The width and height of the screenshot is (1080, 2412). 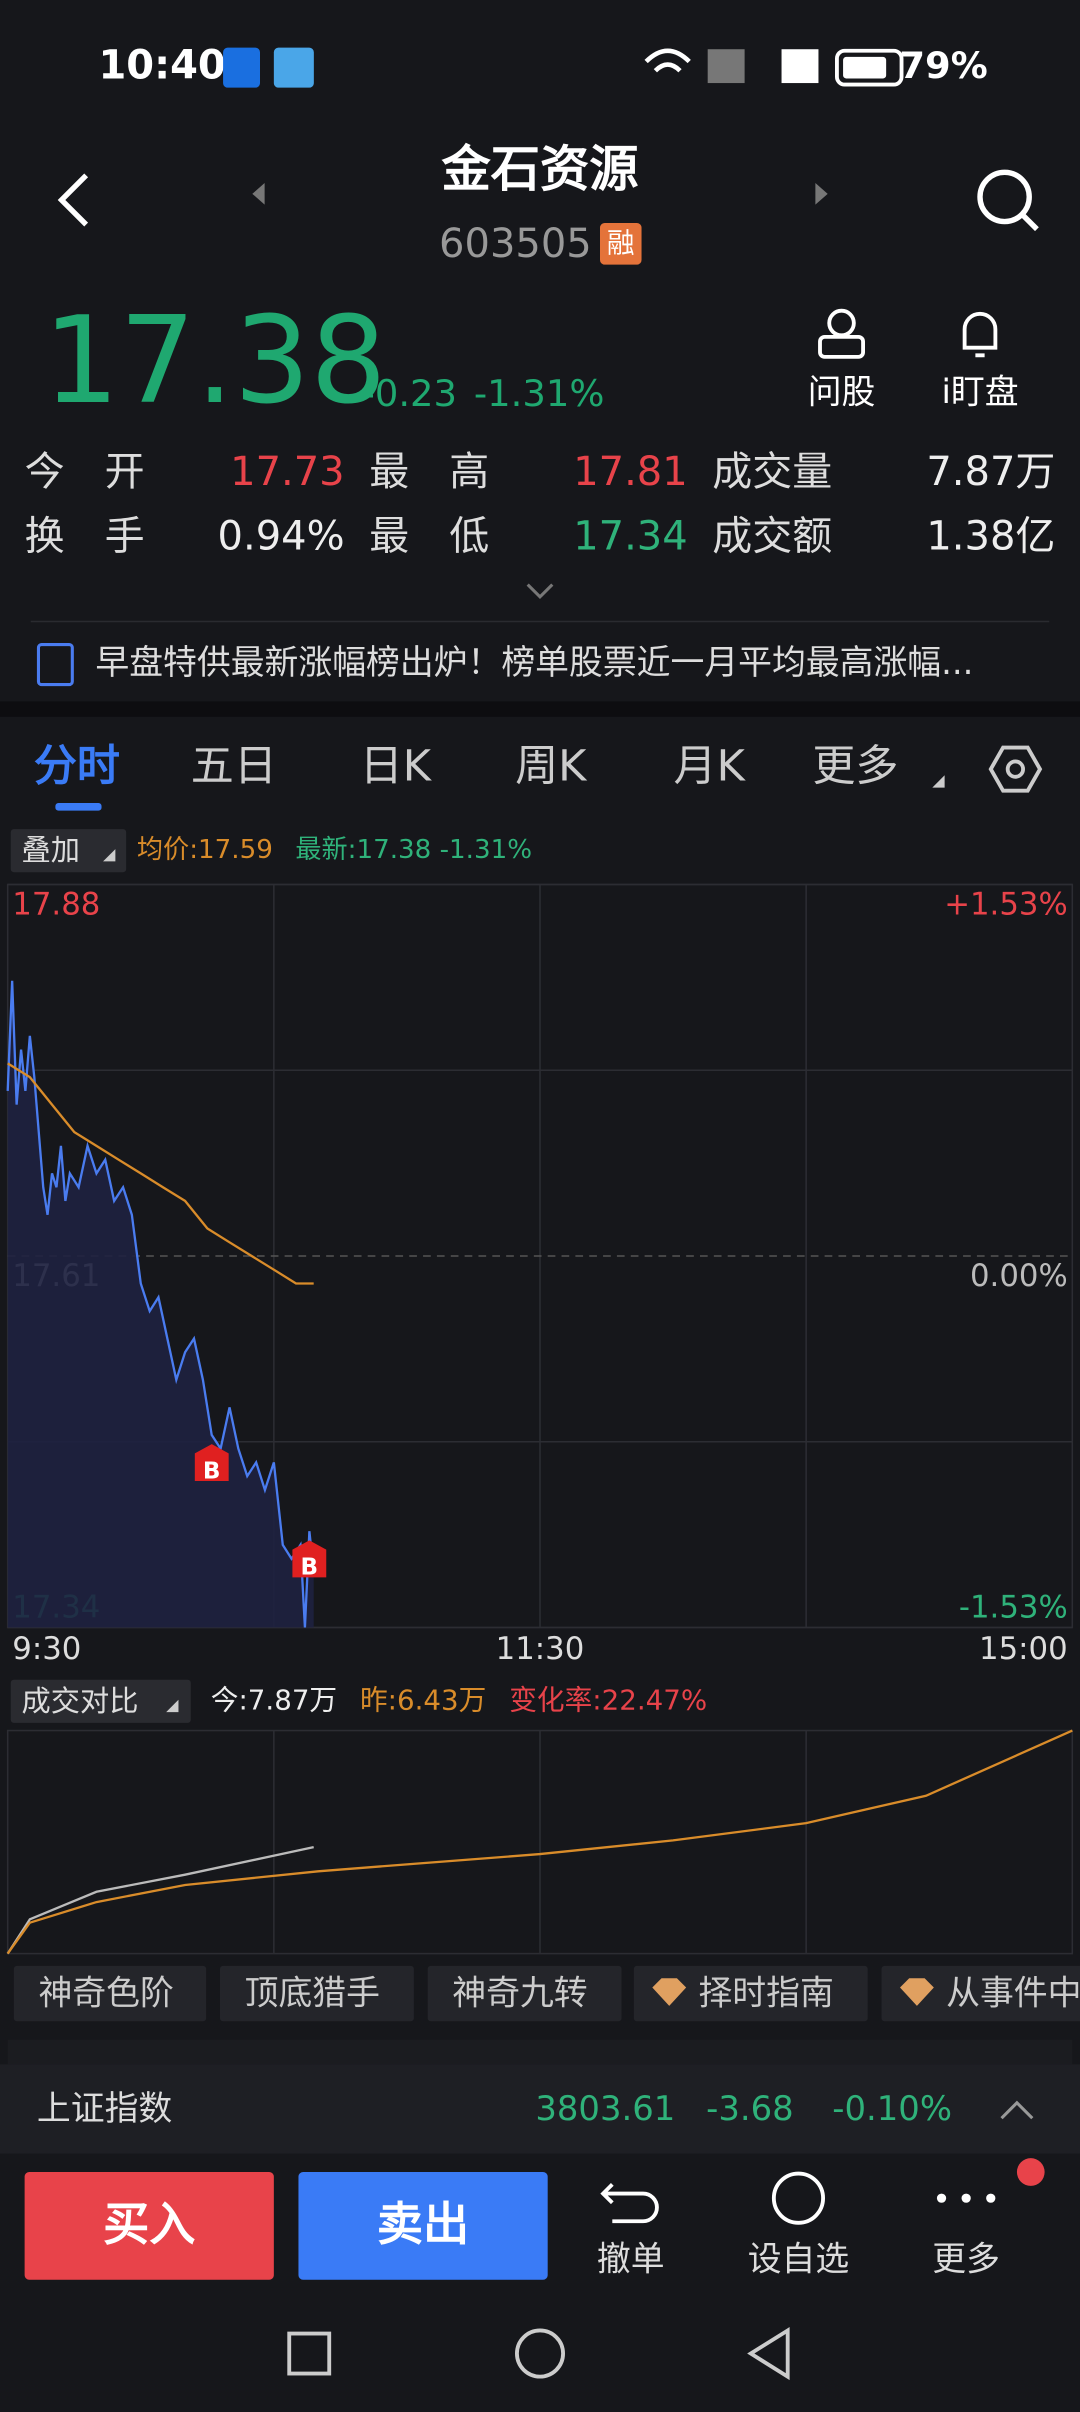 I want to click on watch-icon, so click(x=980, y=334).